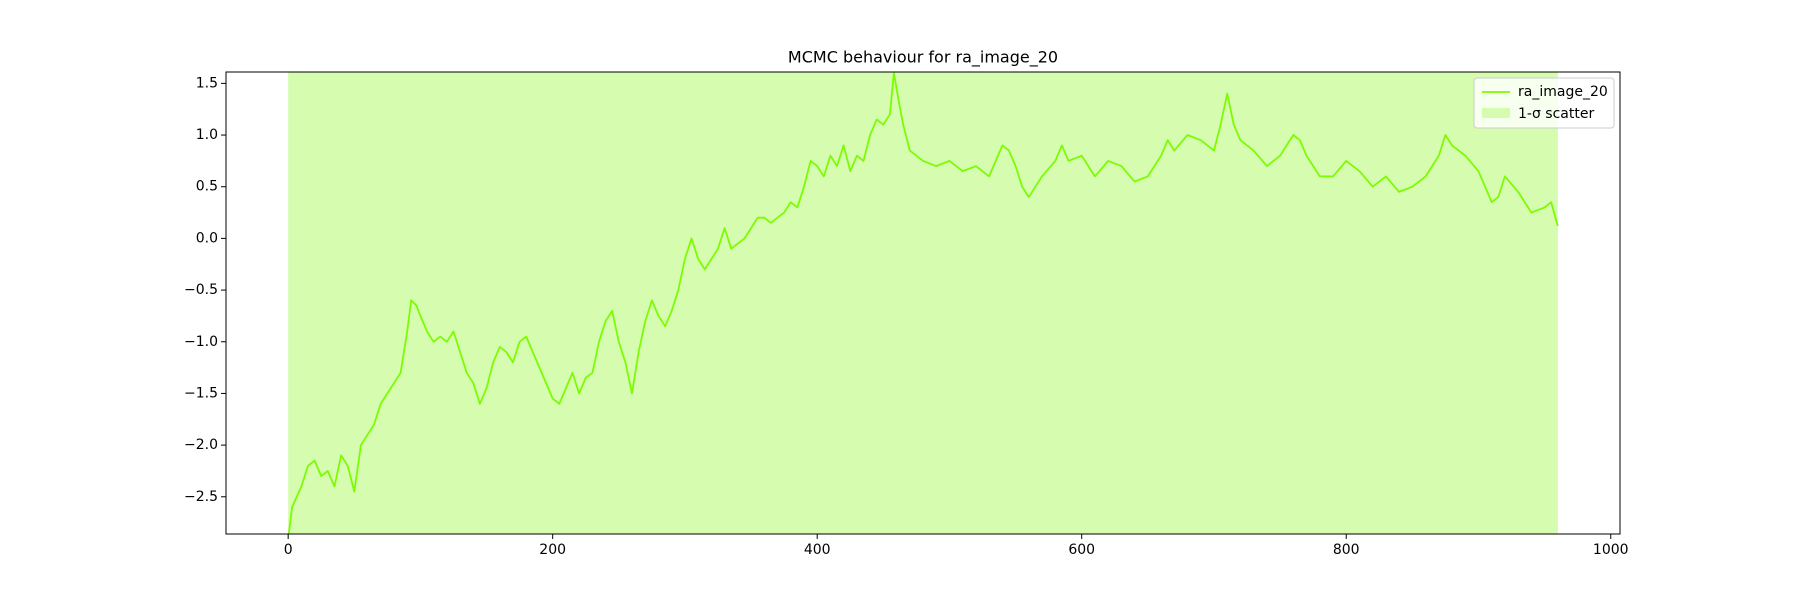  I want to click on y-tick-label: −1.5, so click(201, 393).